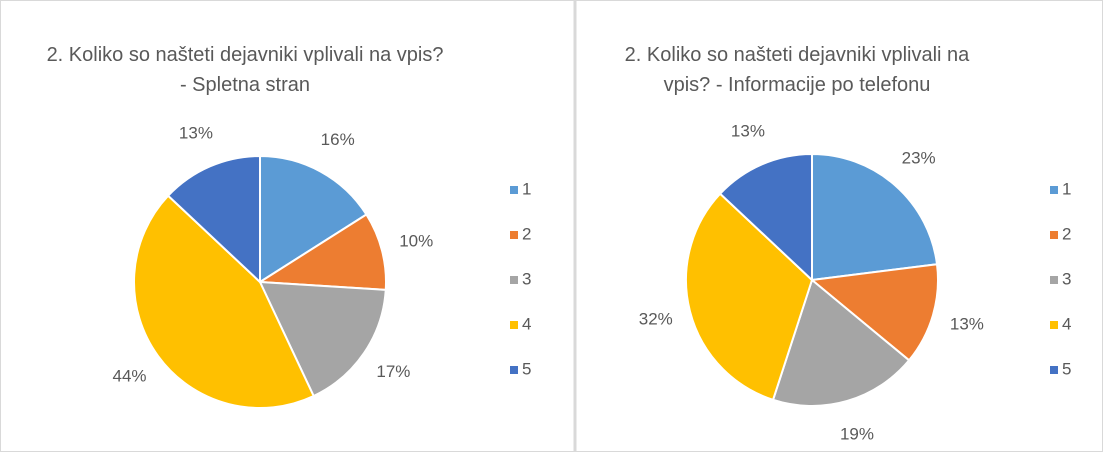 Image resolution: width=1103 pixels, height=452 pixels. I want to click on data-label: 44%, so click(130, 375).